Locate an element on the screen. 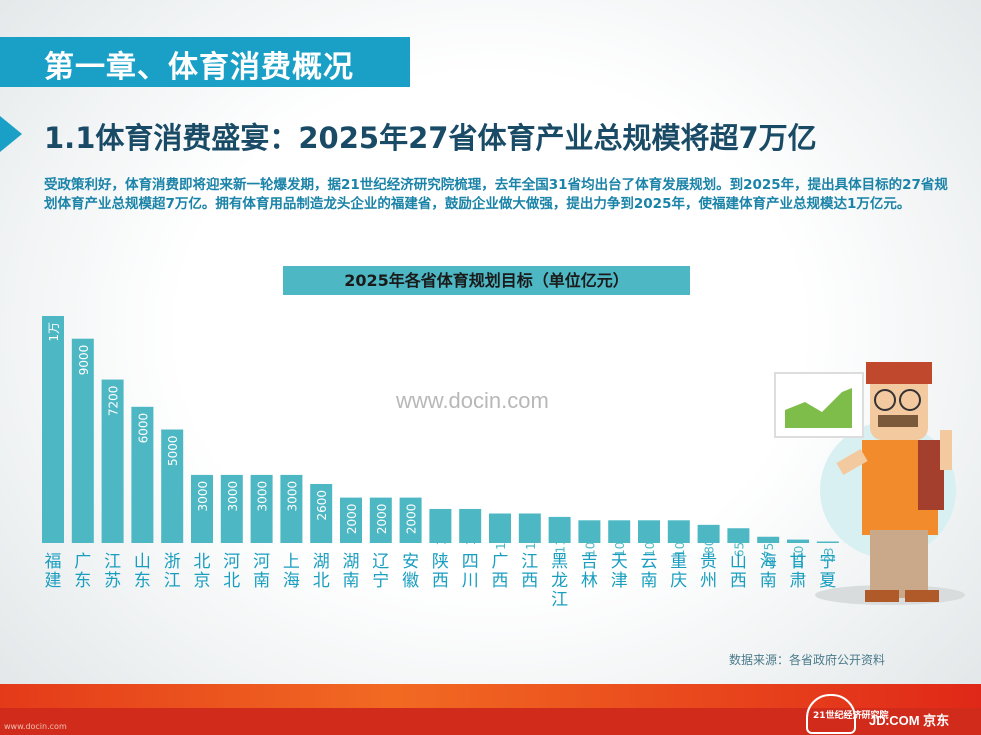  category-label: 海南 is located at coordinates (768, 571).